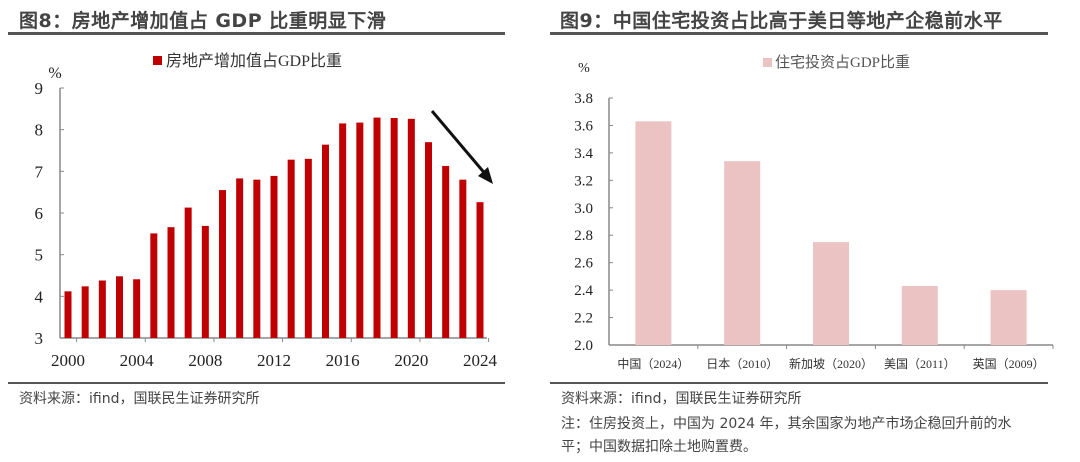 The height and width of the screenshot is (462, 1080). What do you see at coordinates (583, 236) in the screenshot?
I see `right-y-tick-label: 2.8` at bounding box center [583, 236].